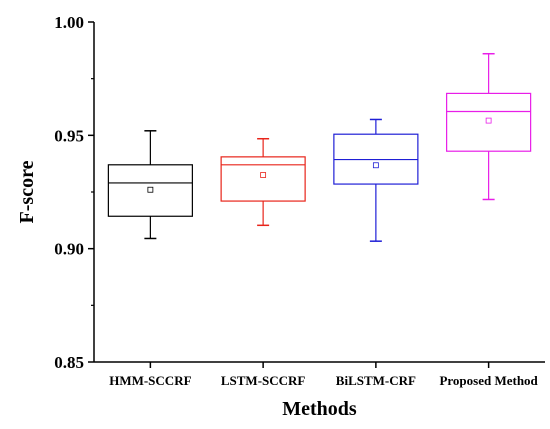 The width and height of the screenshot is (550, 429). I want to click on y-tick-label: 1.00, so click(69, 22).